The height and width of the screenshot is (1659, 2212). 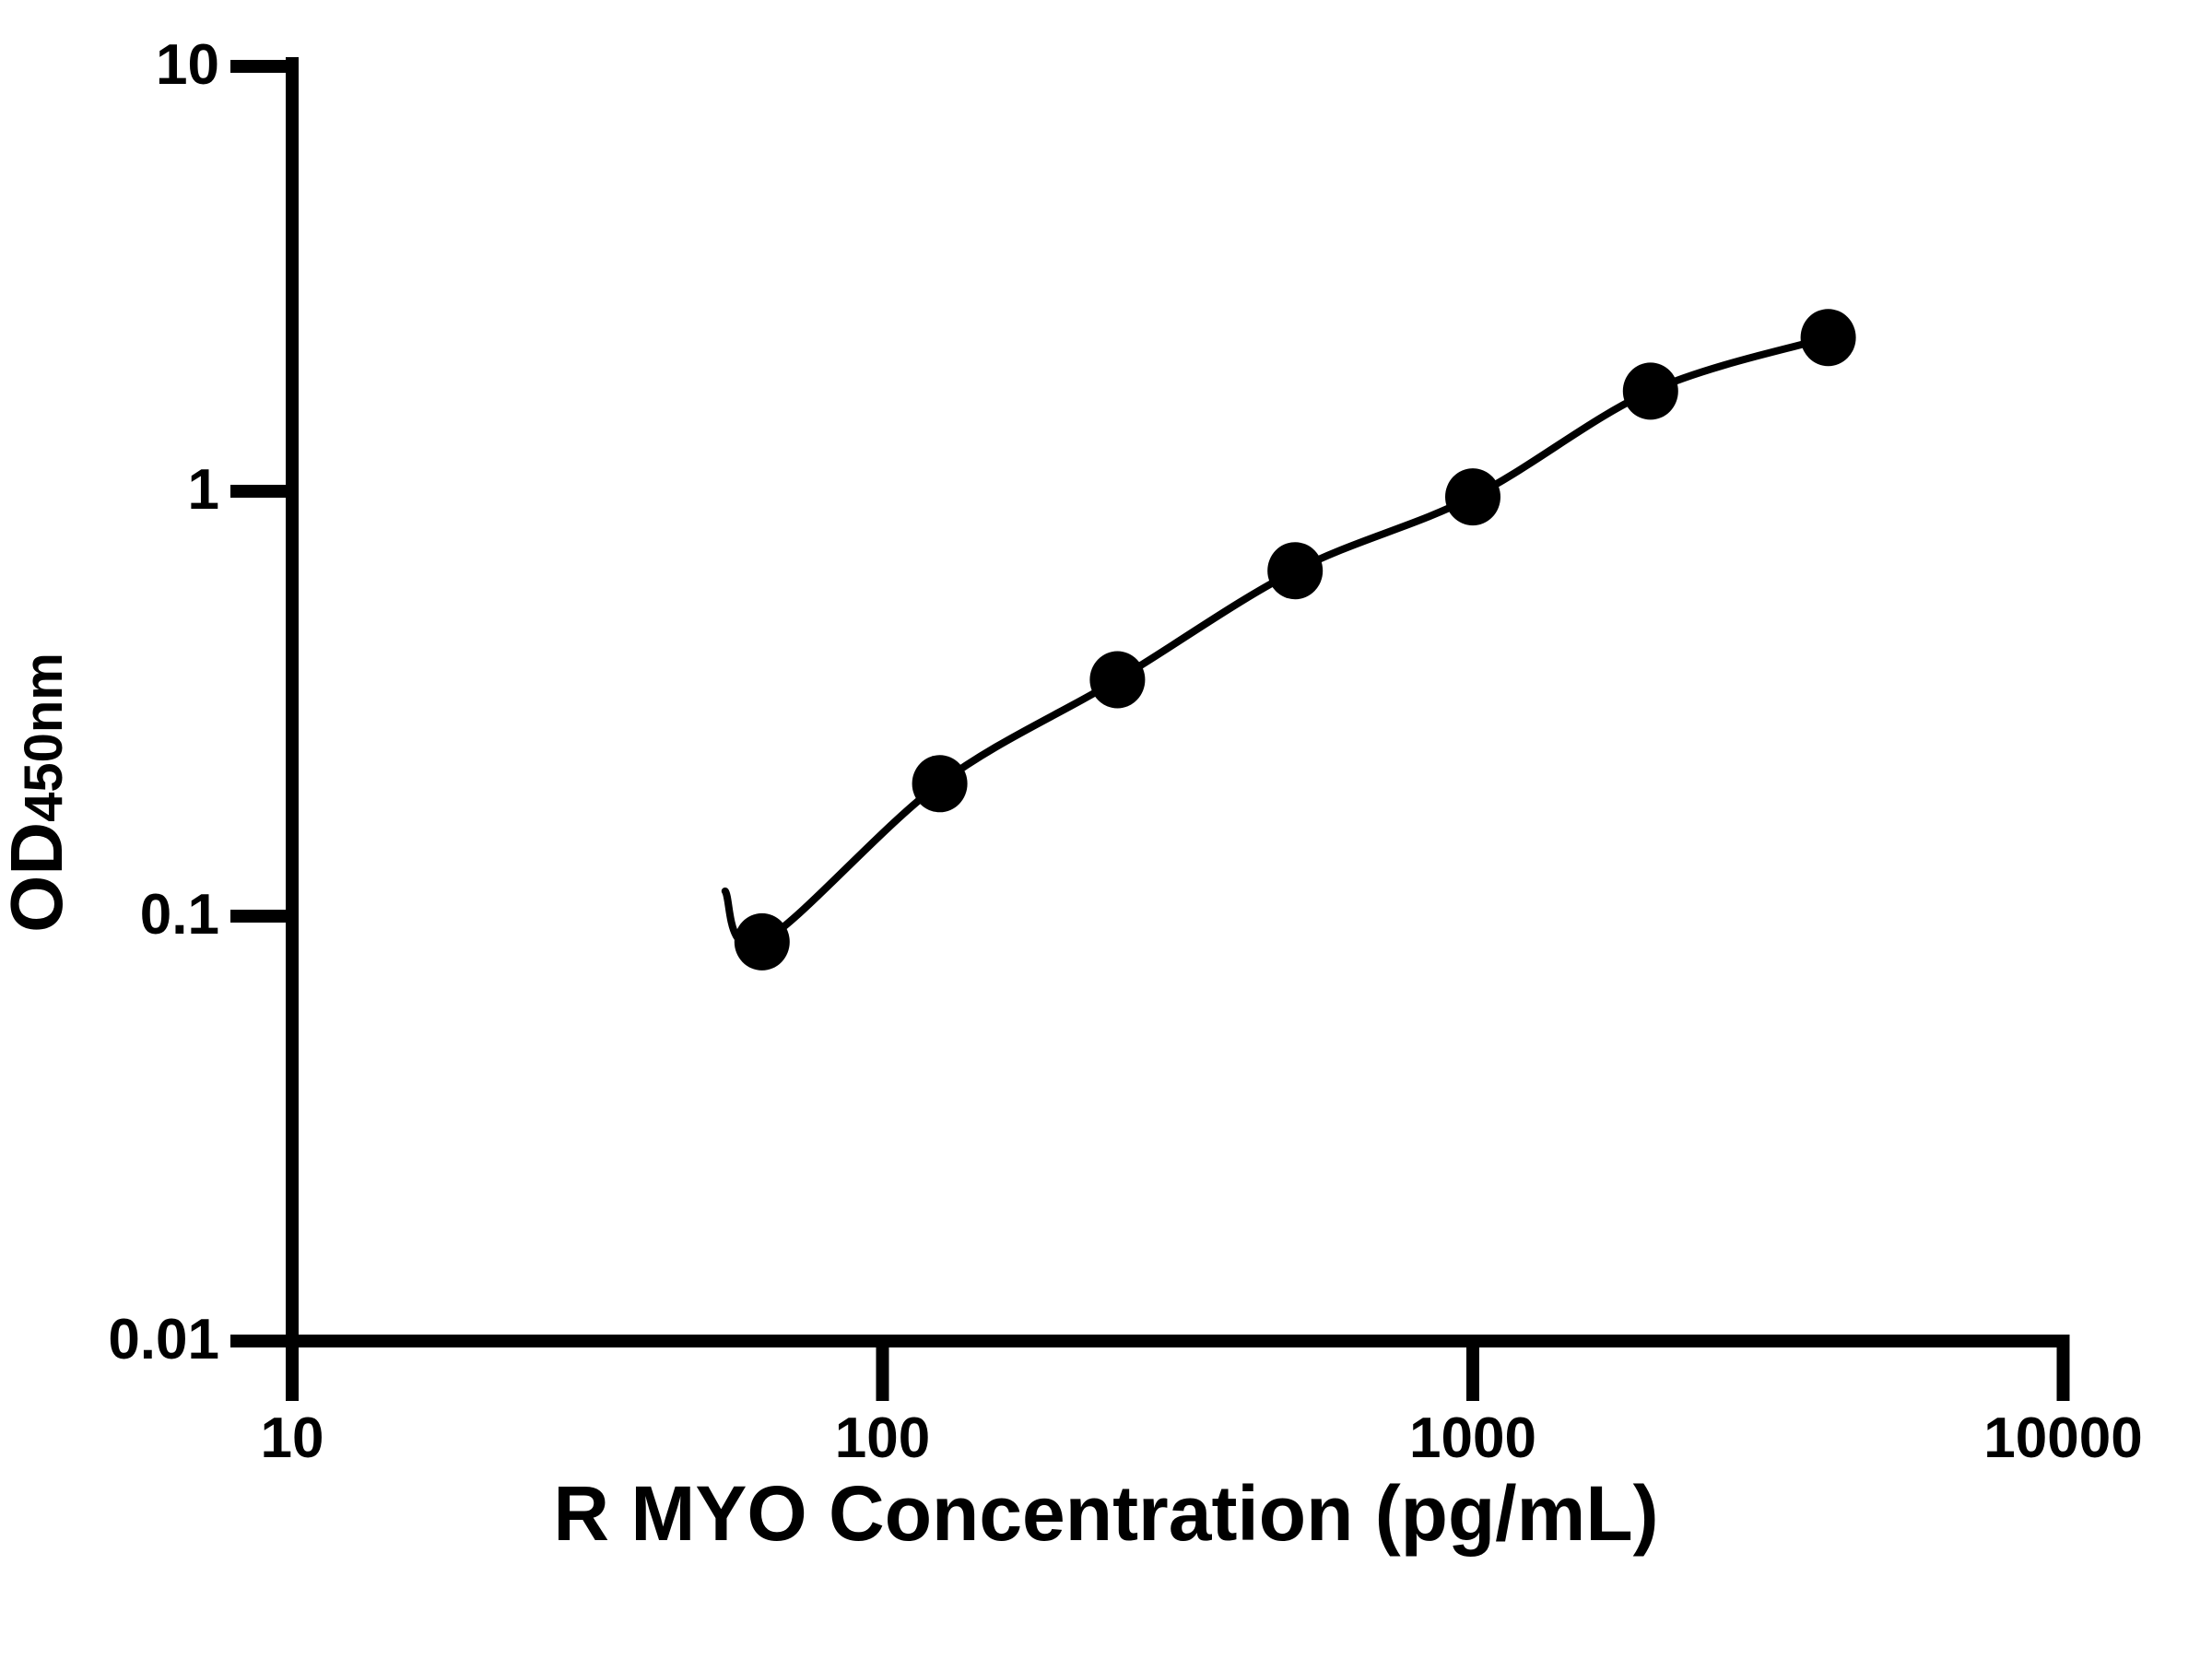 What do you see at coordinates (179, 915) in the screenshot?
I see `y-tick-label: 0.1` at bounding box center [179, 915].